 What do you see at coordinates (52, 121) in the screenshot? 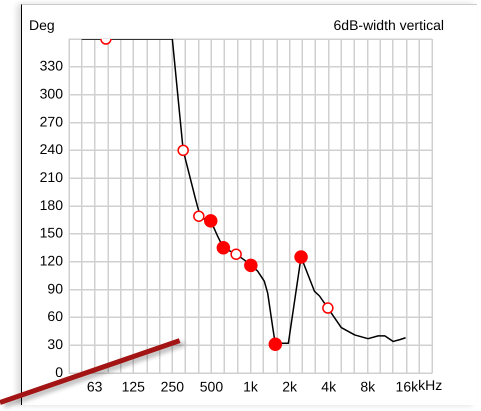
I see `y-tick-label: 270` at bounding box center [52, 121].